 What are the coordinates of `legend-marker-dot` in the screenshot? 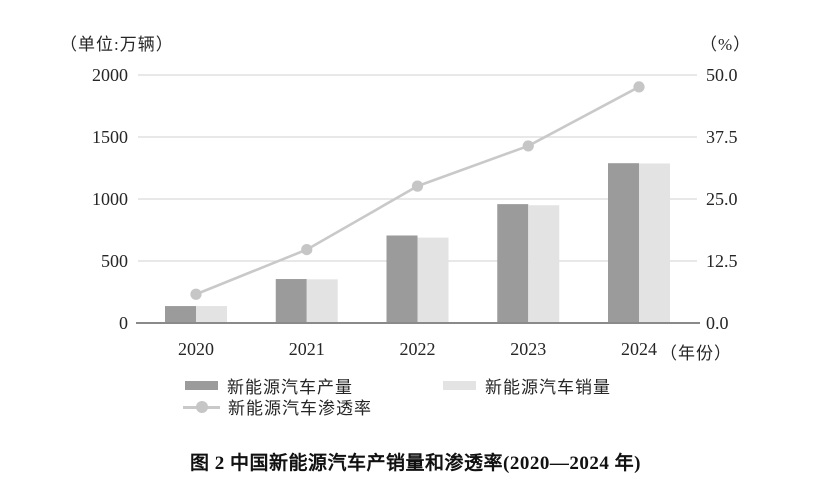 It's located at (202, 406).